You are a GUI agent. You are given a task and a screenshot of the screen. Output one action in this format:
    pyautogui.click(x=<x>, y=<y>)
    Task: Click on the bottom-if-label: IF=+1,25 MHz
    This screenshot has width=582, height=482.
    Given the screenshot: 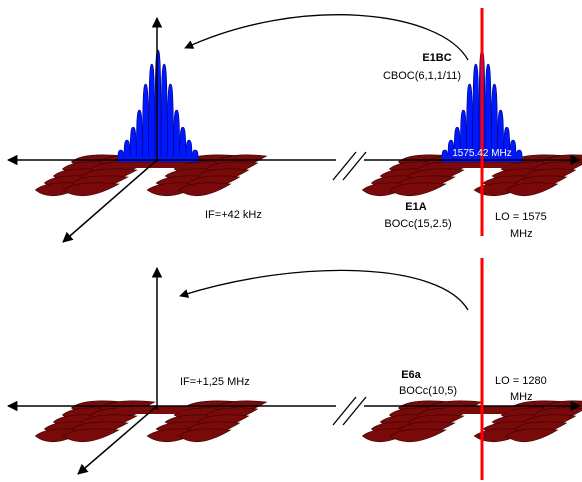 What is the action you would take?
    pyautogui.click(x=215, y=382)
    